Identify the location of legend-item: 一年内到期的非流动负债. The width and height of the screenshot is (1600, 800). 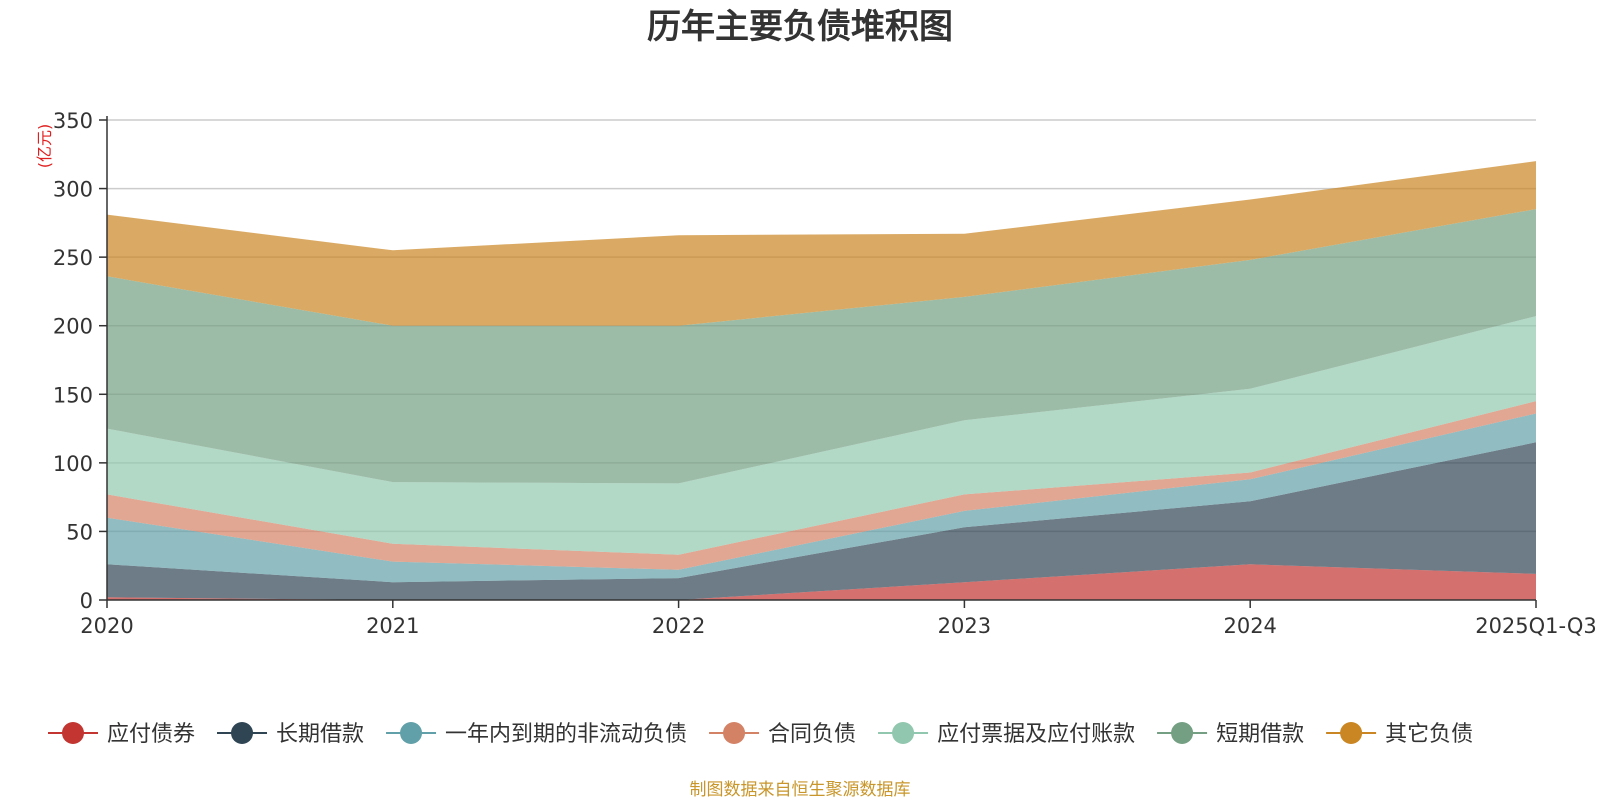
(536, 734).